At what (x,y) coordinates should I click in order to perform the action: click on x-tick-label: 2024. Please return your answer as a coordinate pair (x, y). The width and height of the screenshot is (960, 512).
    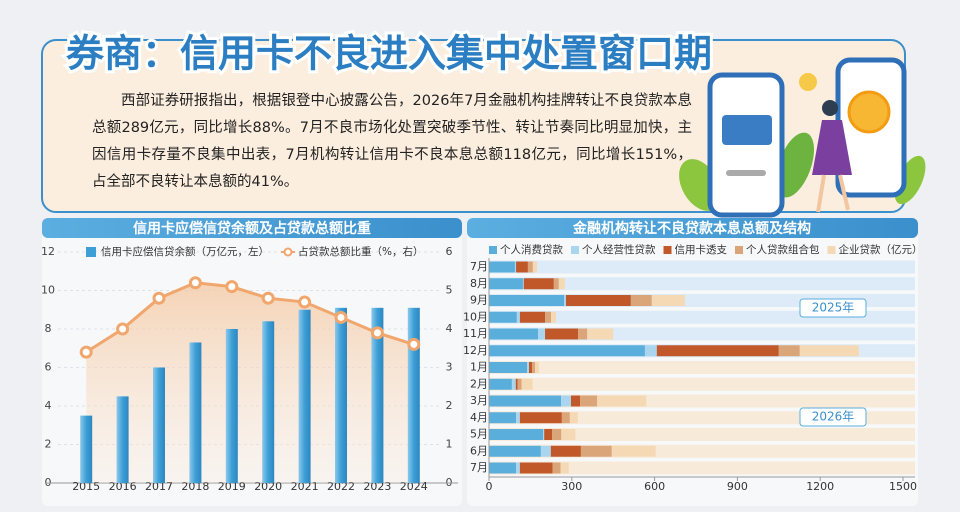
    Looking at the image, I should click on (414, 486).